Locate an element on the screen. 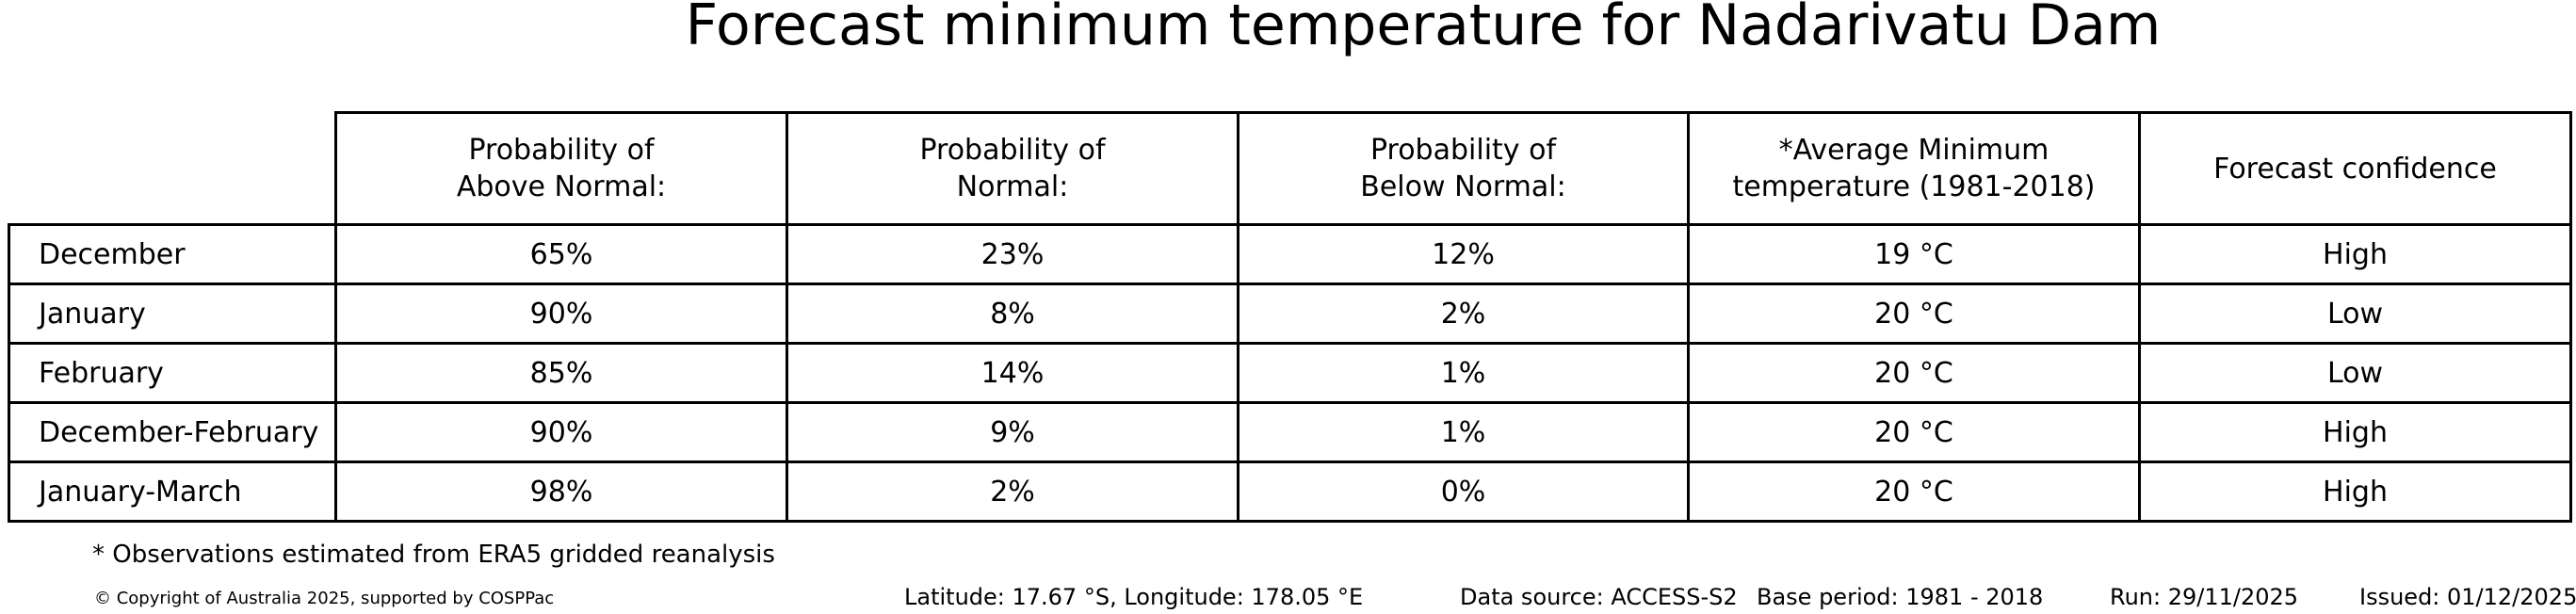  column-header-above-normal: Probability of Above Normal: is located at coordinates (561, 168).